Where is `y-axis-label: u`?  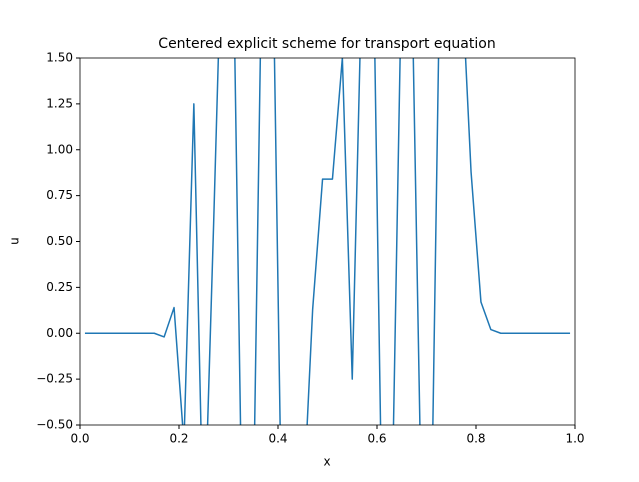 y-axis-label: u is located at coordinates (15, 241).